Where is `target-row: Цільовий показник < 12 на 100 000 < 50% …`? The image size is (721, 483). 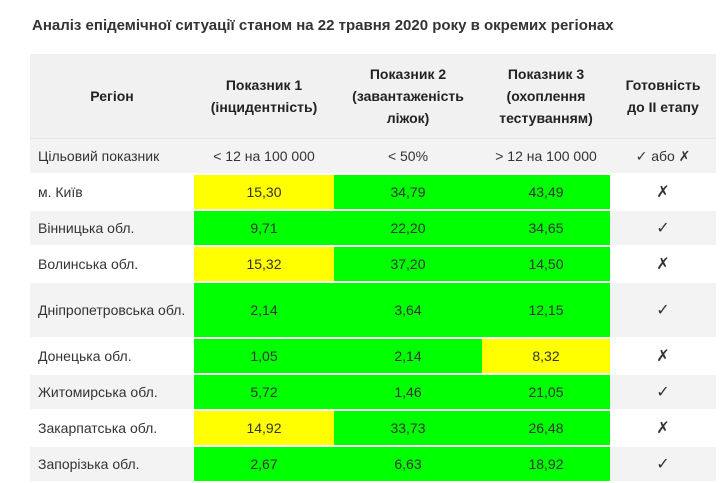
target-row: Цільовий показник < 12 на 100 000 < 50% … is located at coordinates (373, 157).